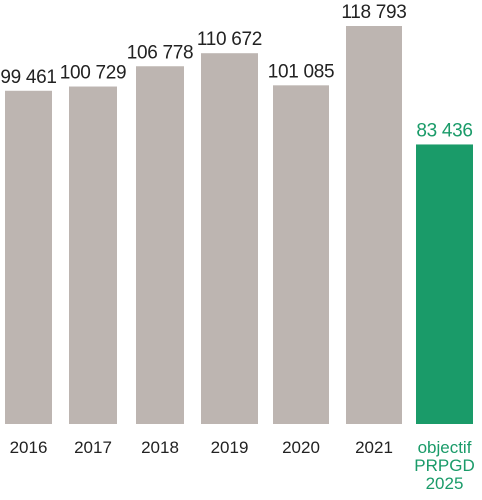  What do you see at coordinates (160, 447) in the screenshot?
I see `category-label: 2018` at bounding box center [160, 447].